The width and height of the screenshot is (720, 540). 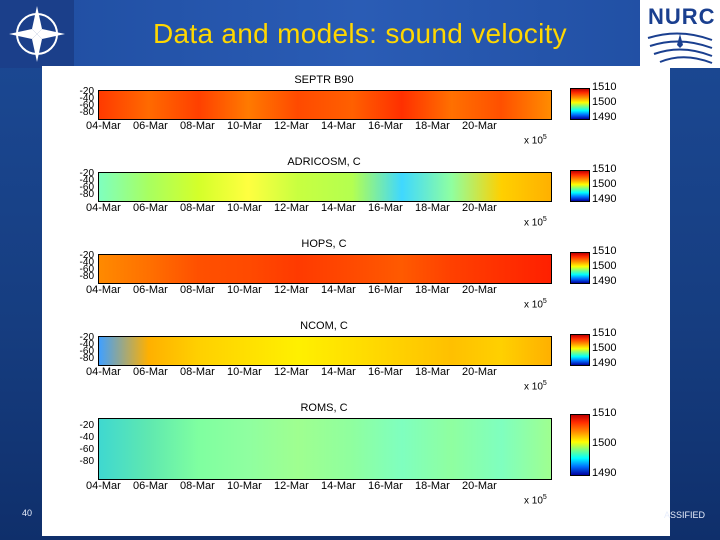 What do you see at coordinates (682, 16) in the screenshot?
I see `nurc-logo-text: NURC` at bounding box center [682, 16].